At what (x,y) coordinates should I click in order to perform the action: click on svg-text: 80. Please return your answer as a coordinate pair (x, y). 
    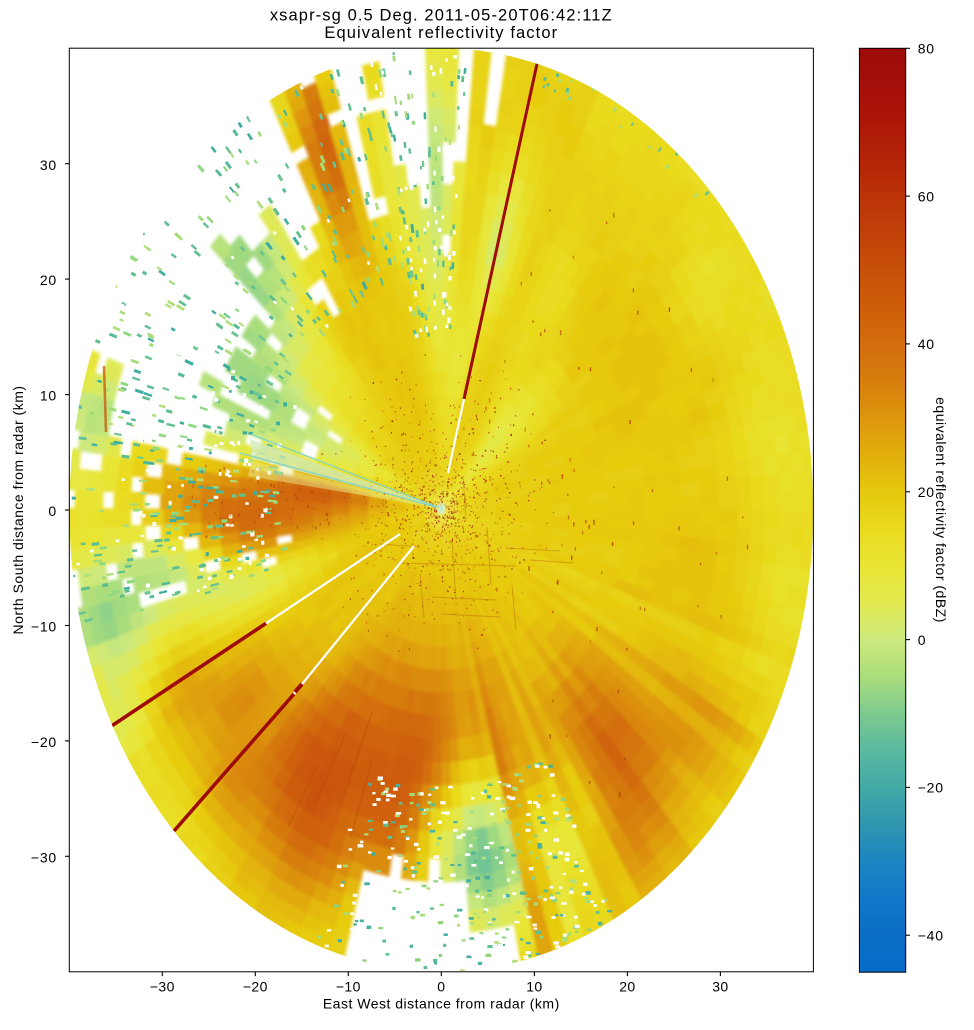
    Looking at the image, I should click on (926, 49).